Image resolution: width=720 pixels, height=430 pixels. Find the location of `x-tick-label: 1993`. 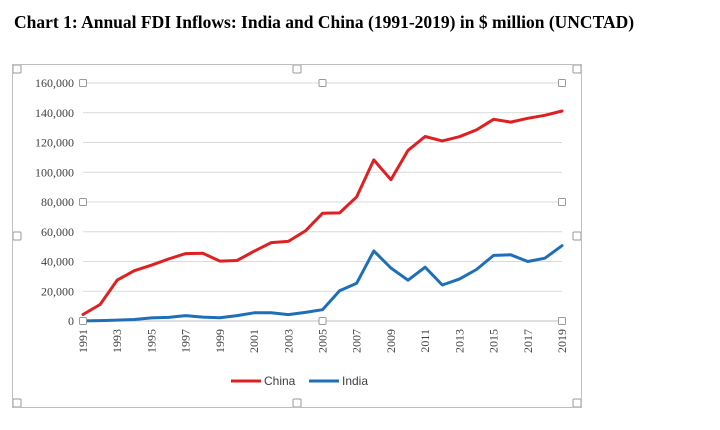

x-tick-label: 1993 is located at coordinates (117, 341).